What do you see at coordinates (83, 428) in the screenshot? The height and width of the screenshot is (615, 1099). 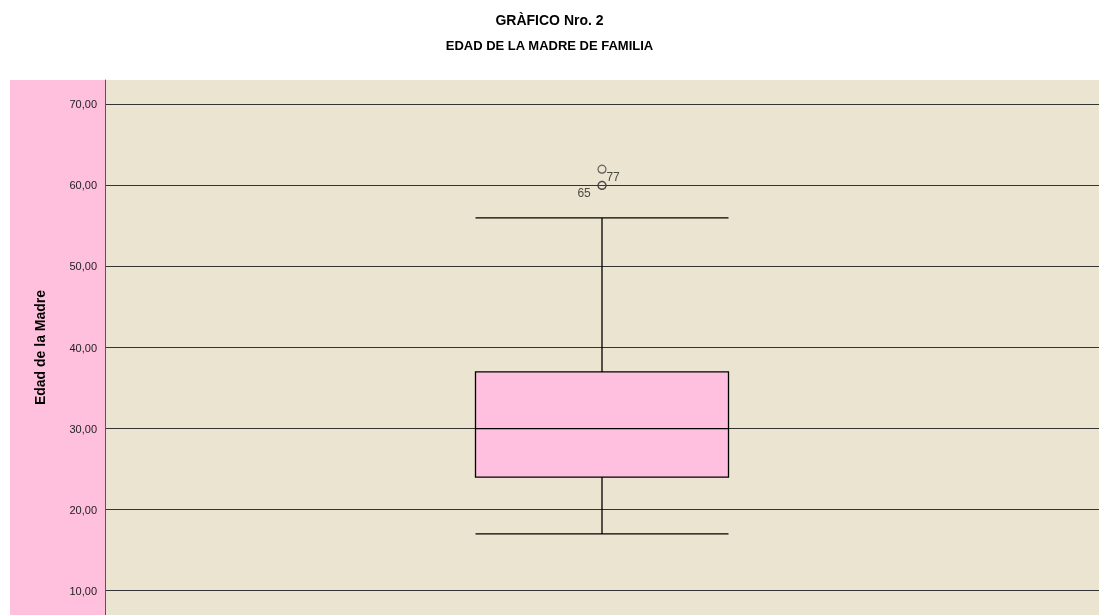 I see `y-tick-label: 30,00` at bounding box center [83, 428].